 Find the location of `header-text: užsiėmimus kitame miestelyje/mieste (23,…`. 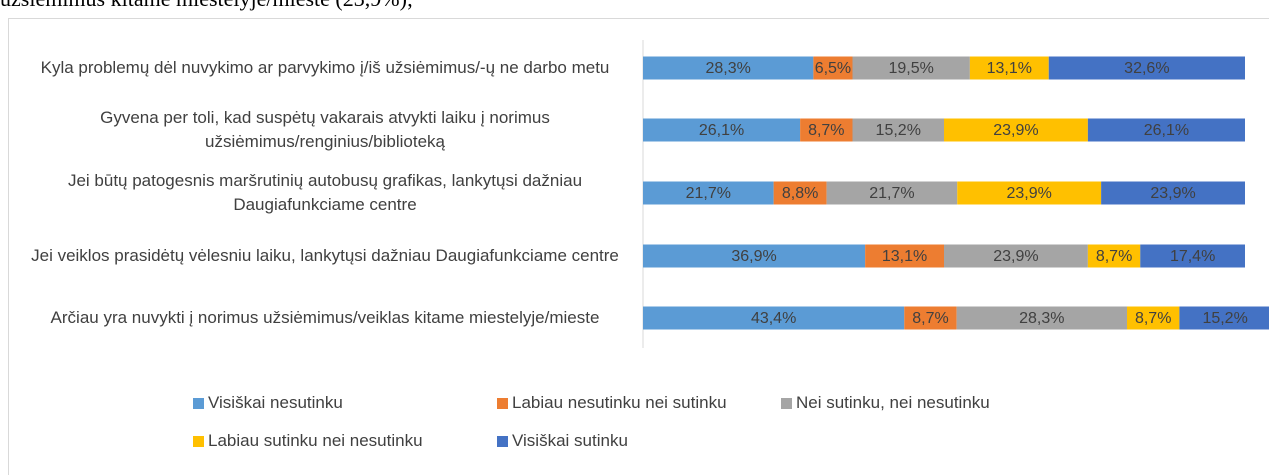

header-text: užsiėmimus kitame miestelyje/mieste (23,… is located at coordinates (206, 6).